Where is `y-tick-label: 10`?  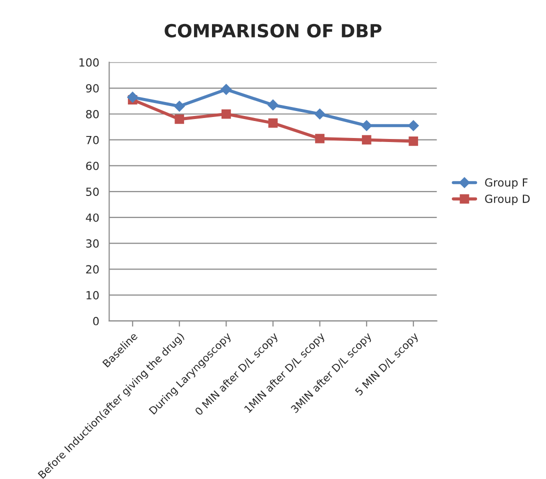
y-tick-label: 10 is located at coordinates (92, 295).